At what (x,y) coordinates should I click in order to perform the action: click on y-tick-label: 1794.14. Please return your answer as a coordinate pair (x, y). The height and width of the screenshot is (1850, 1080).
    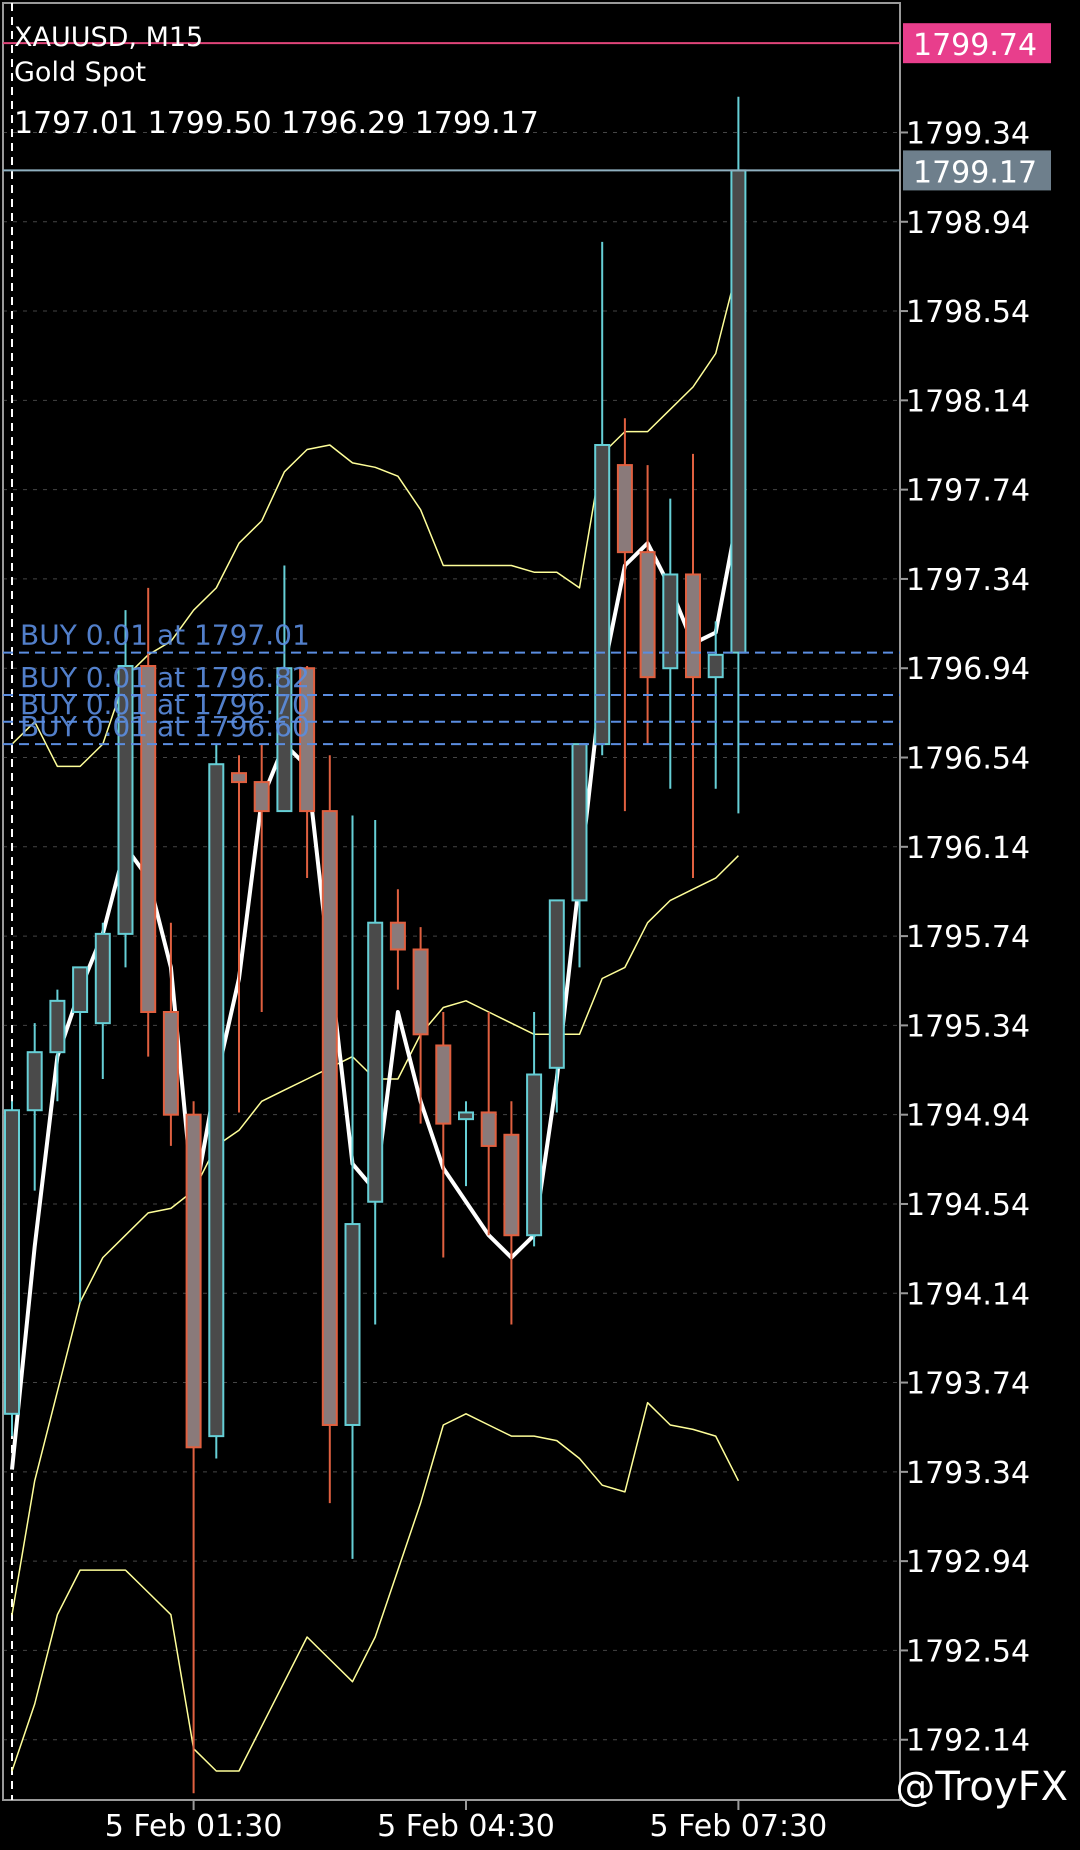
    Looking at the image, I should click on (968, 1294).